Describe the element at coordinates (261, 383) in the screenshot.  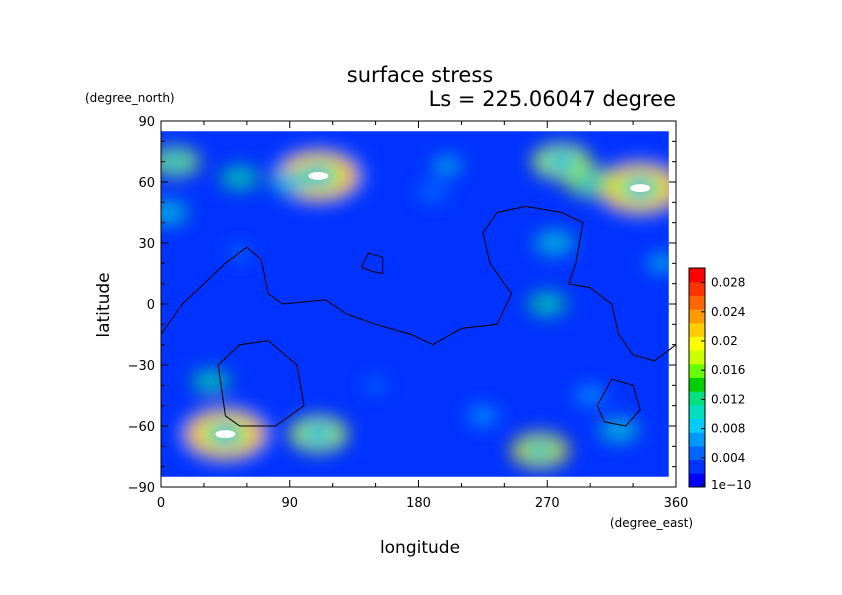
I see `contour-hellas-basin` at that location.